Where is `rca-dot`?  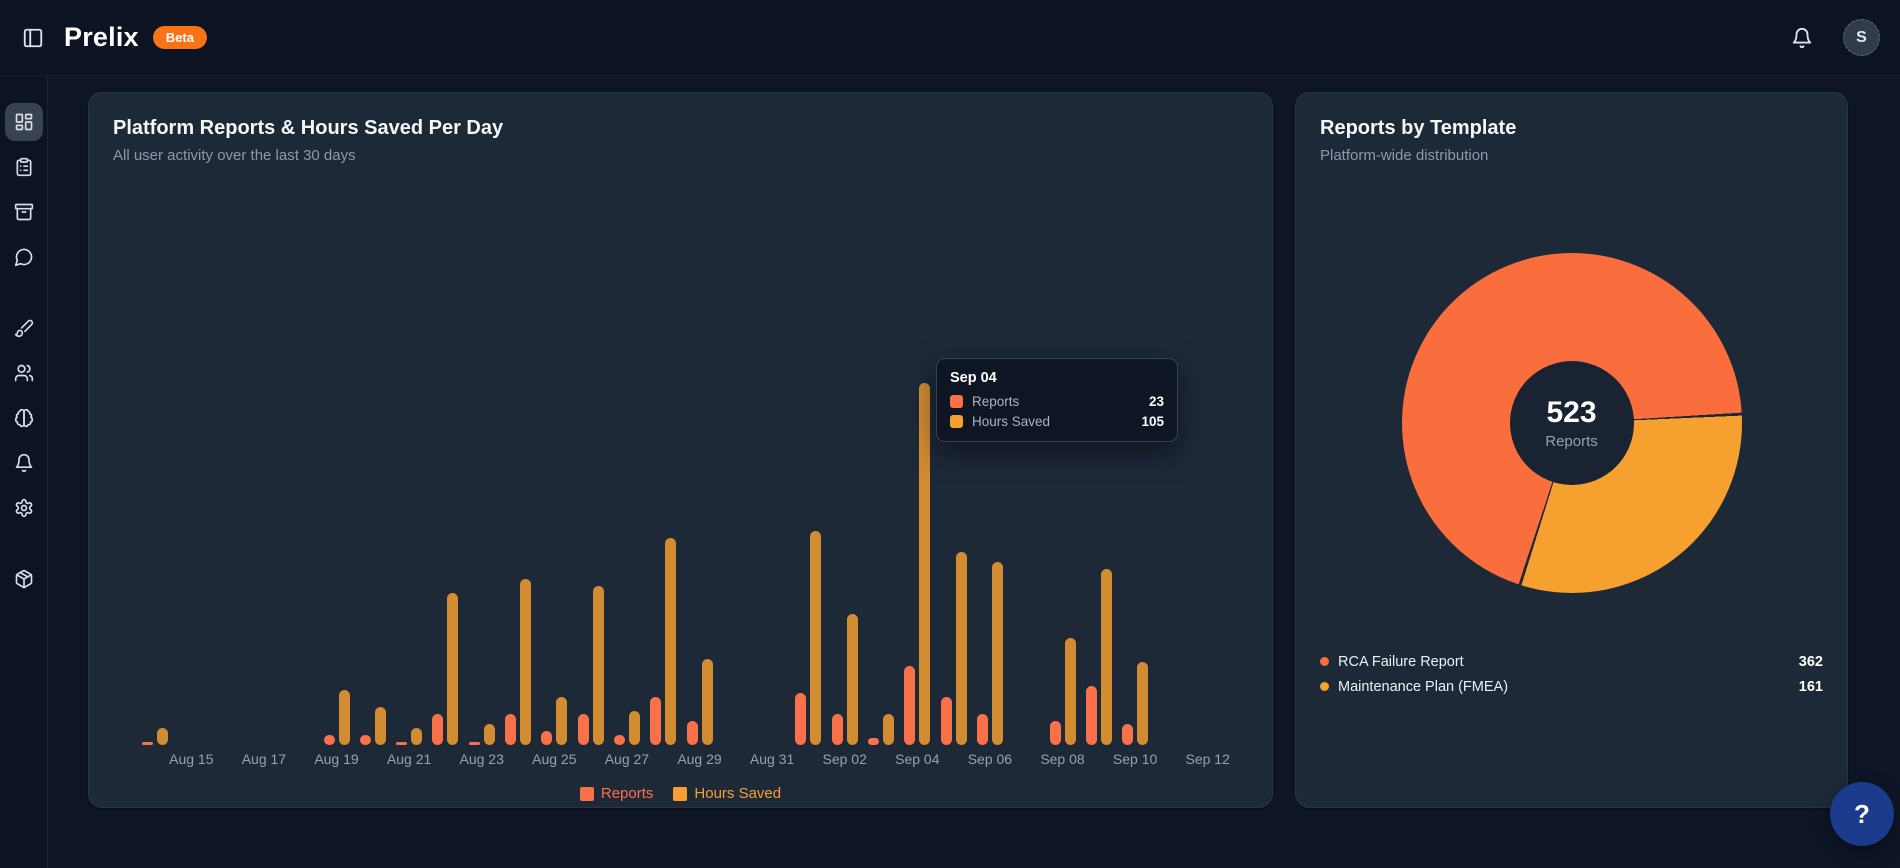
rca-dot is located at coordinates (1324, 661).